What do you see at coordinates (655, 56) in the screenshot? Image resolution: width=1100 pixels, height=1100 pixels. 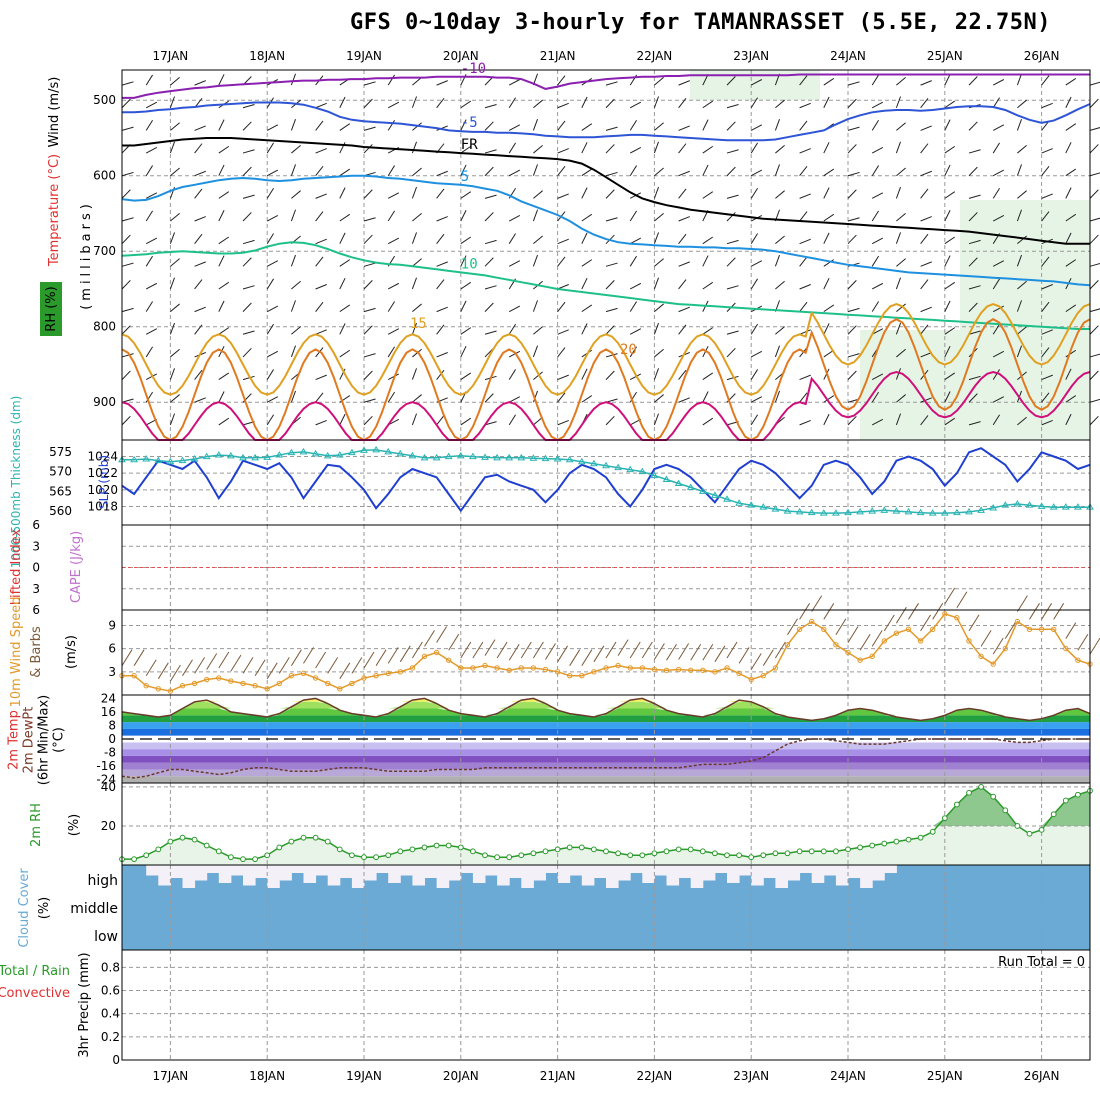 I see `x-tick-label-top: 22JAN` at bounding box center [655, 56].